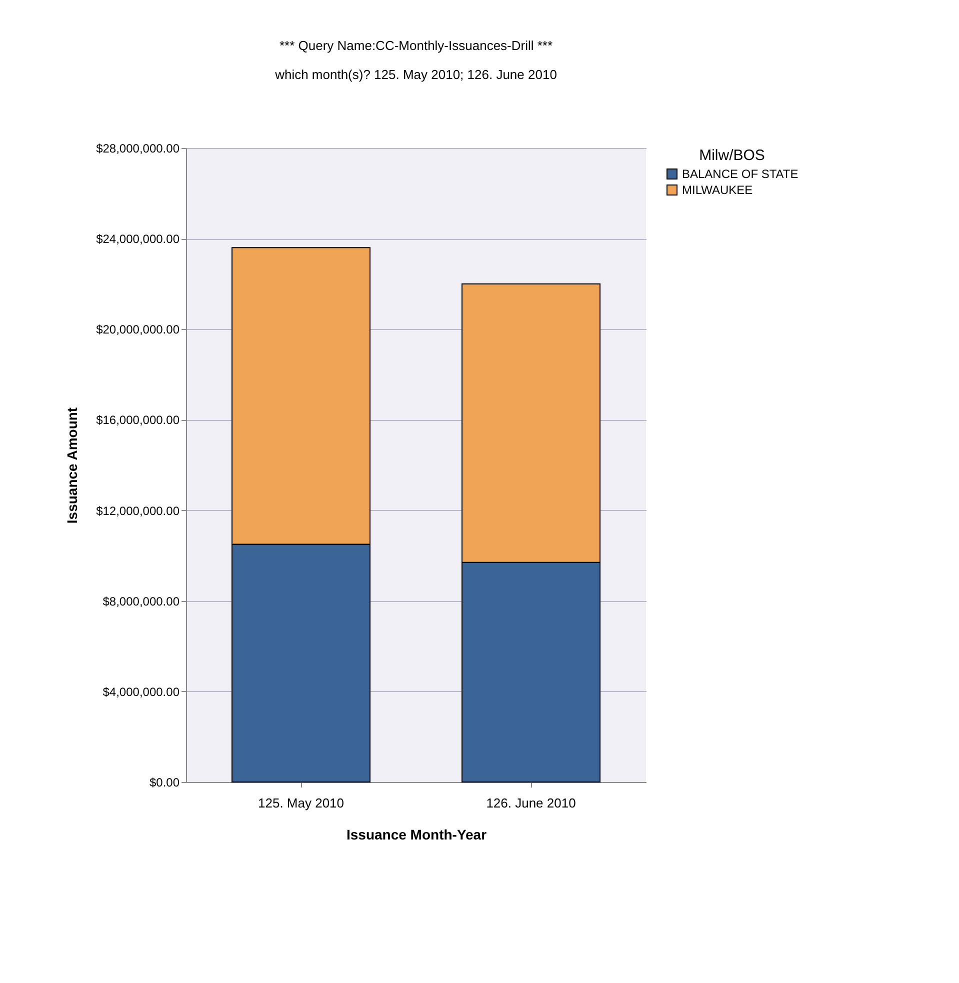 This screenshot has height=983, width=959. I want to click on chart-title: *** Query Name:CC-Monthly-Issuances-Drill ***, so click(416, 45).